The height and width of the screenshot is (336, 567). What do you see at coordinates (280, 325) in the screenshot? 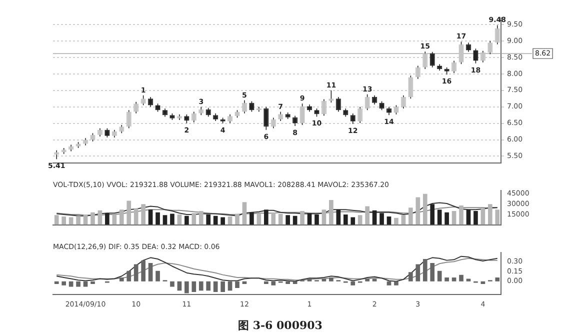
I see `caption: 图 3-6 000903` at bounding box center [280, 325].